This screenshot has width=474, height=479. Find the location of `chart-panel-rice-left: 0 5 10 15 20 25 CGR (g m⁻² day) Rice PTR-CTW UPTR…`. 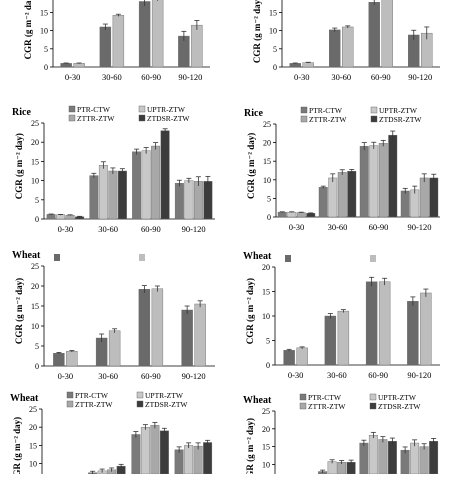

chart-panel-rice-left: 0 5 10 15 20 25 CGR (g m⁻² day) Rice PTR-CTW UPTR… is located at coordinates (113, 169).